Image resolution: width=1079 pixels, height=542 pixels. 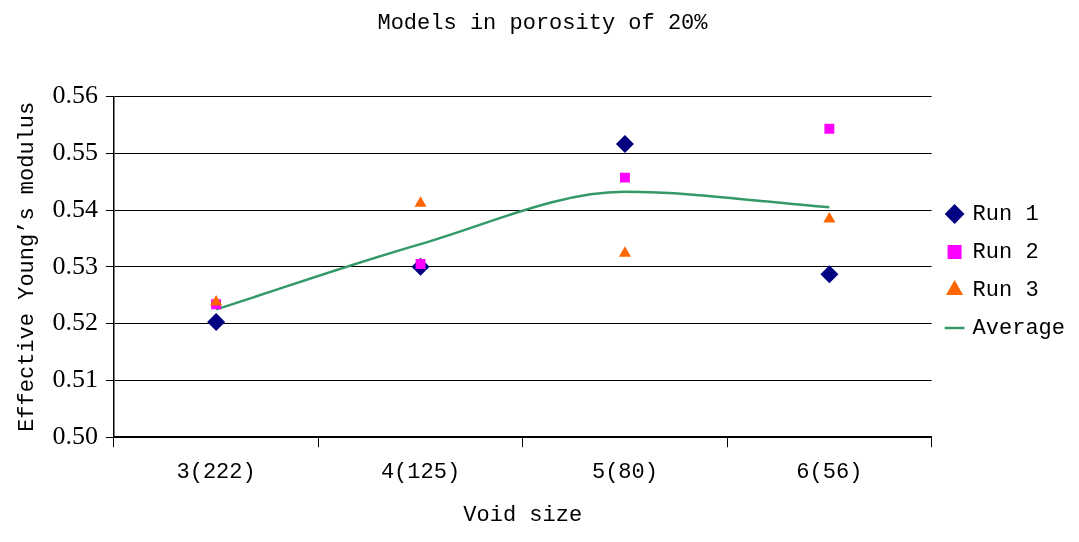 I want to click on y-tick-label: 0.53, so click(x=75, y=265).